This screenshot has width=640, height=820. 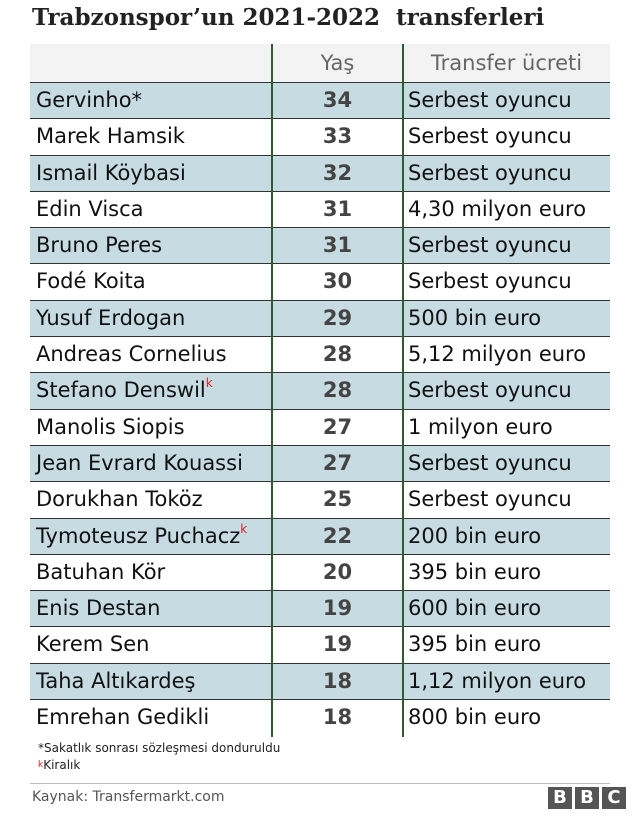 I want to click on player-name: Fodé Koita, so click(x=91, y=281).